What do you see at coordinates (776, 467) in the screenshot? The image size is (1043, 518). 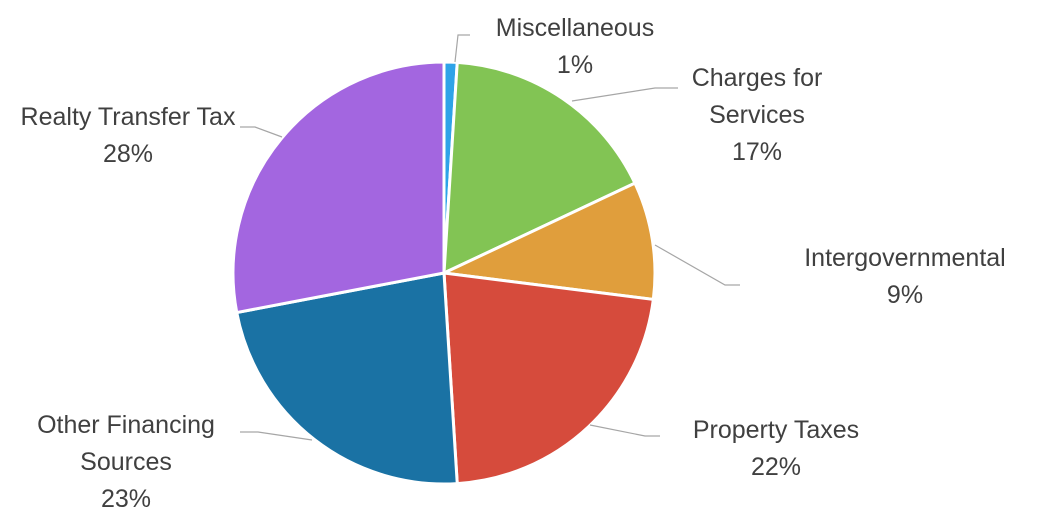 I see `value-label: 22%` at bounding box center [776, 467].